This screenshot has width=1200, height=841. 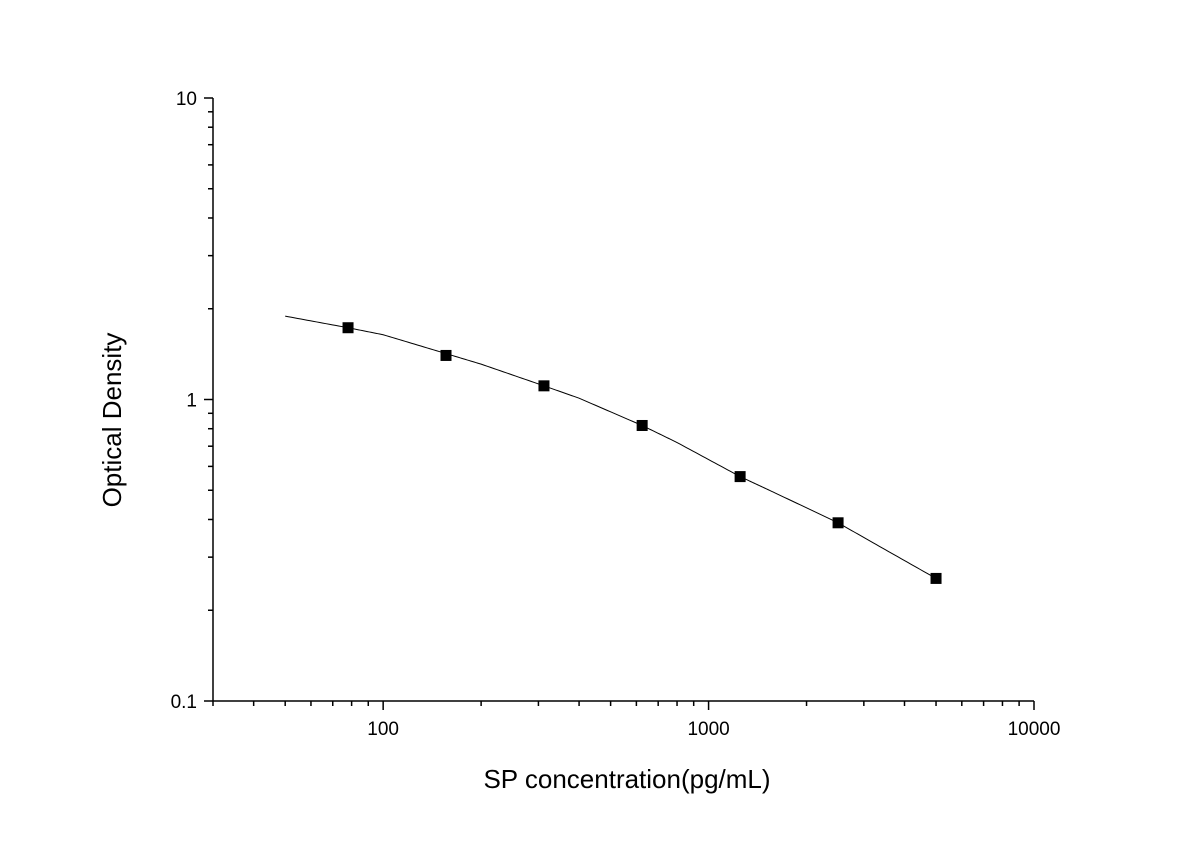 I want to click on x-tick-label: 1000, so click(x=708, y=729).